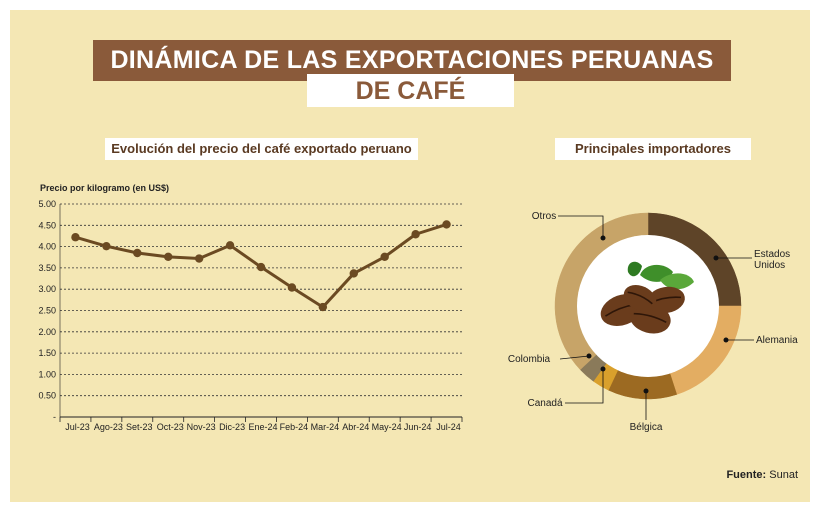 This screenshot has height=511, width=820. Describe the element at coordinates (47, 374) in the screenshot. I see `y-tick-label: 1.00` at that location.